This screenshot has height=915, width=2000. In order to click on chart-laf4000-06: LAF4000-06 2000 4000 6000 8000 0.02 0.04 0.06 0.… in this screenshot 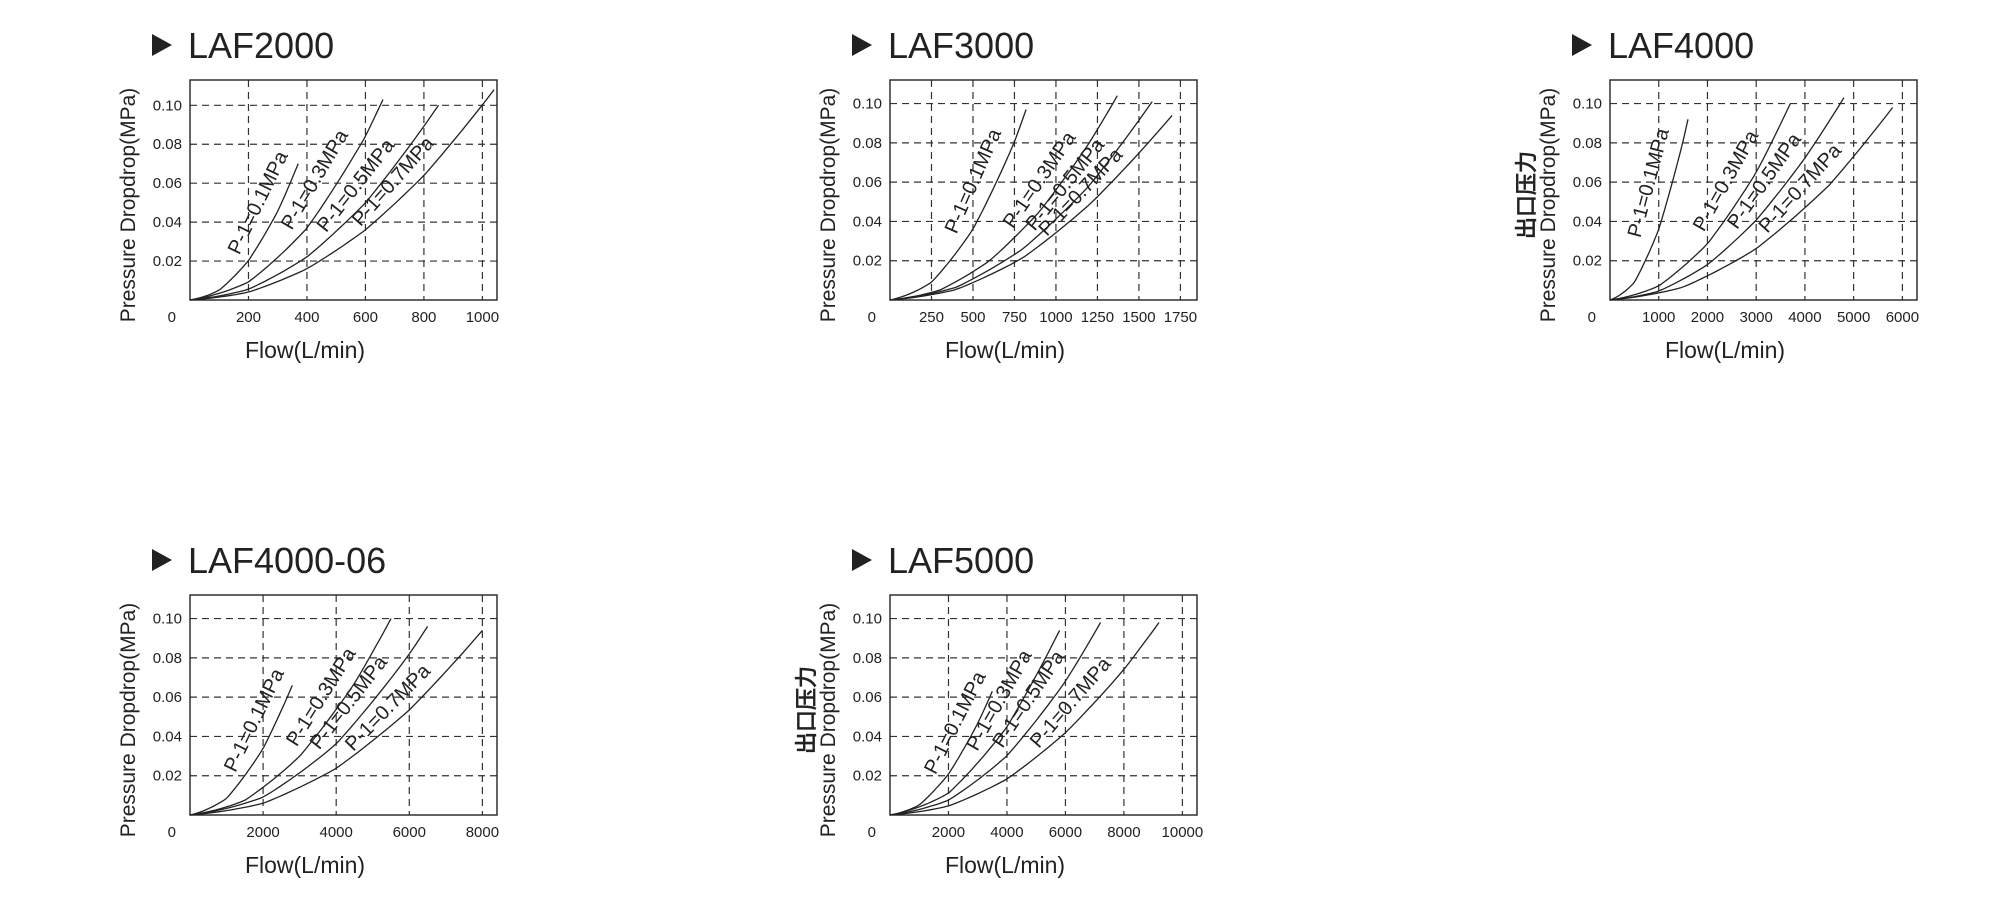, I will do `click(370, 725)`.